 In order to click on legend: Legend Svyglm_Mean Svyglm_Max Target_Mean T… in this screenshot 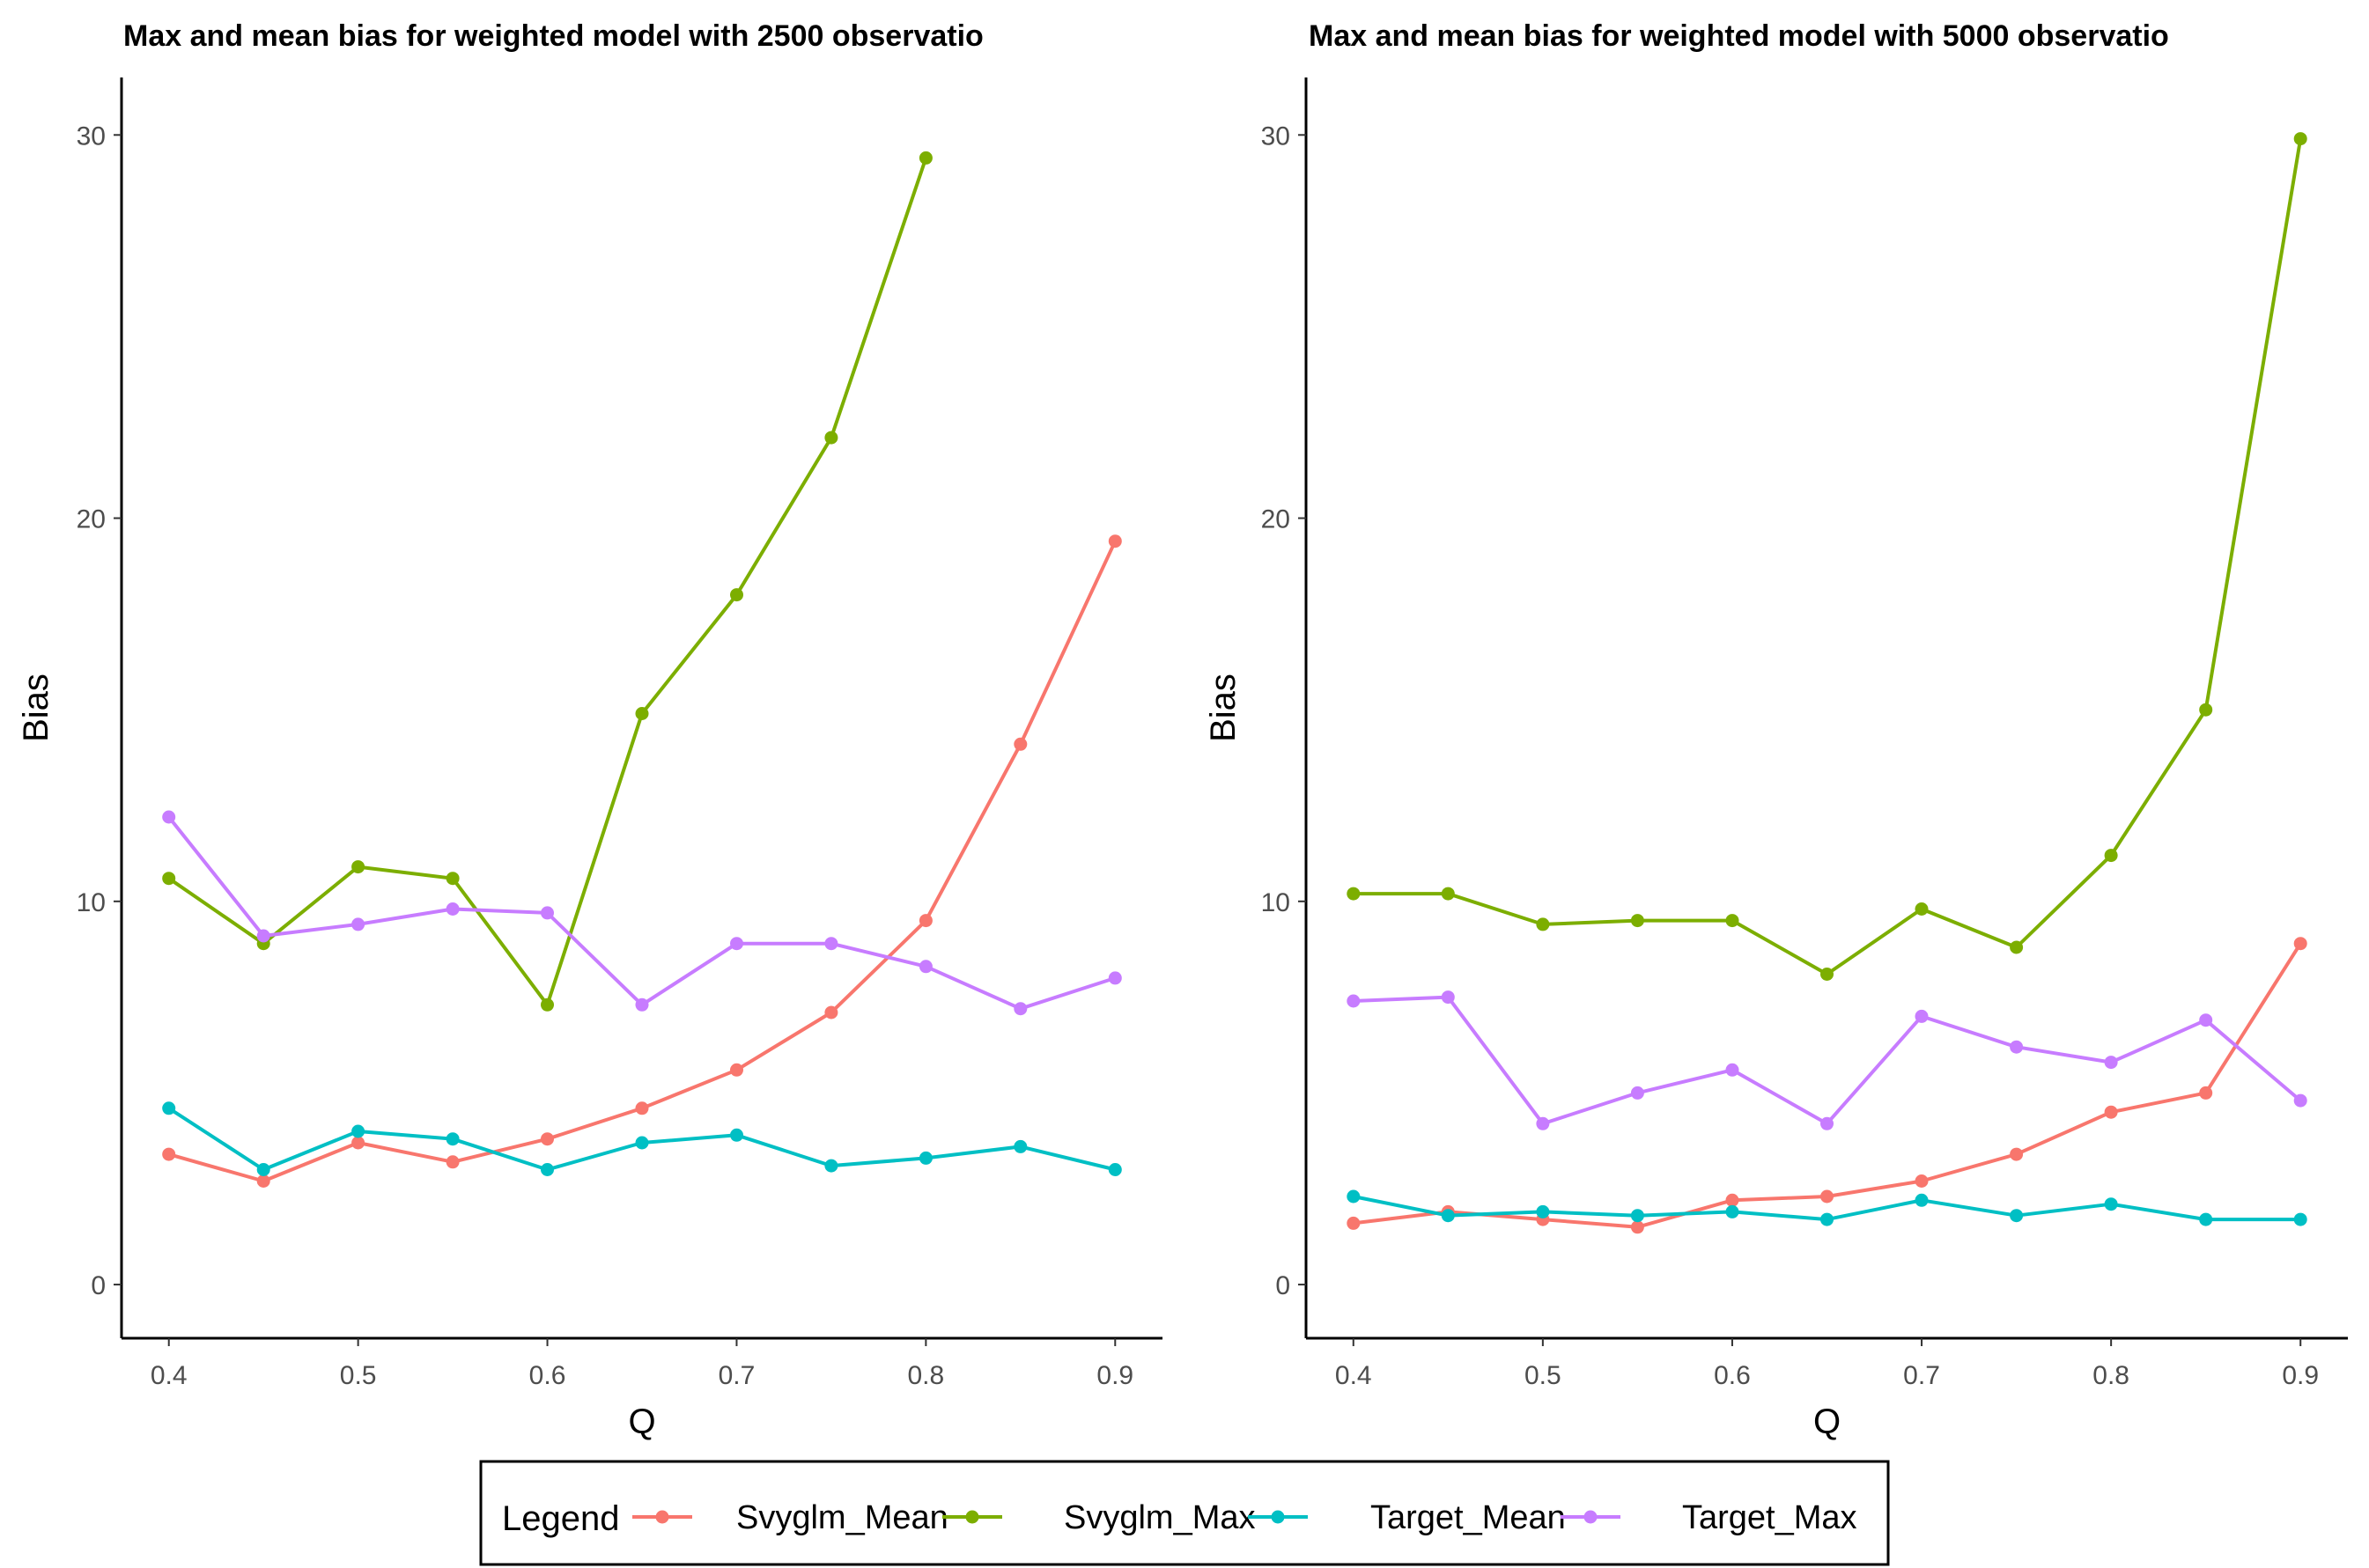, I will do `click(1184, 1513)`.